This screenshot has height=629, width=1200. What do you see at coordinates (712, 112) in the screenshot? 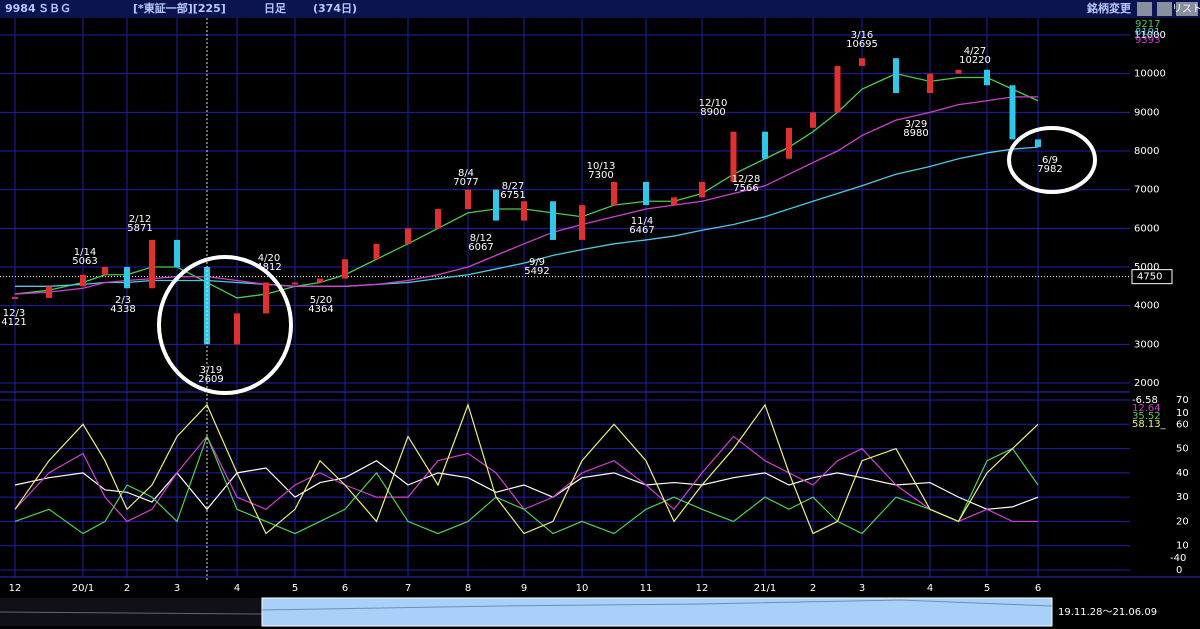
I see `annotation-price: 8900` at bounding box center [712, 112].